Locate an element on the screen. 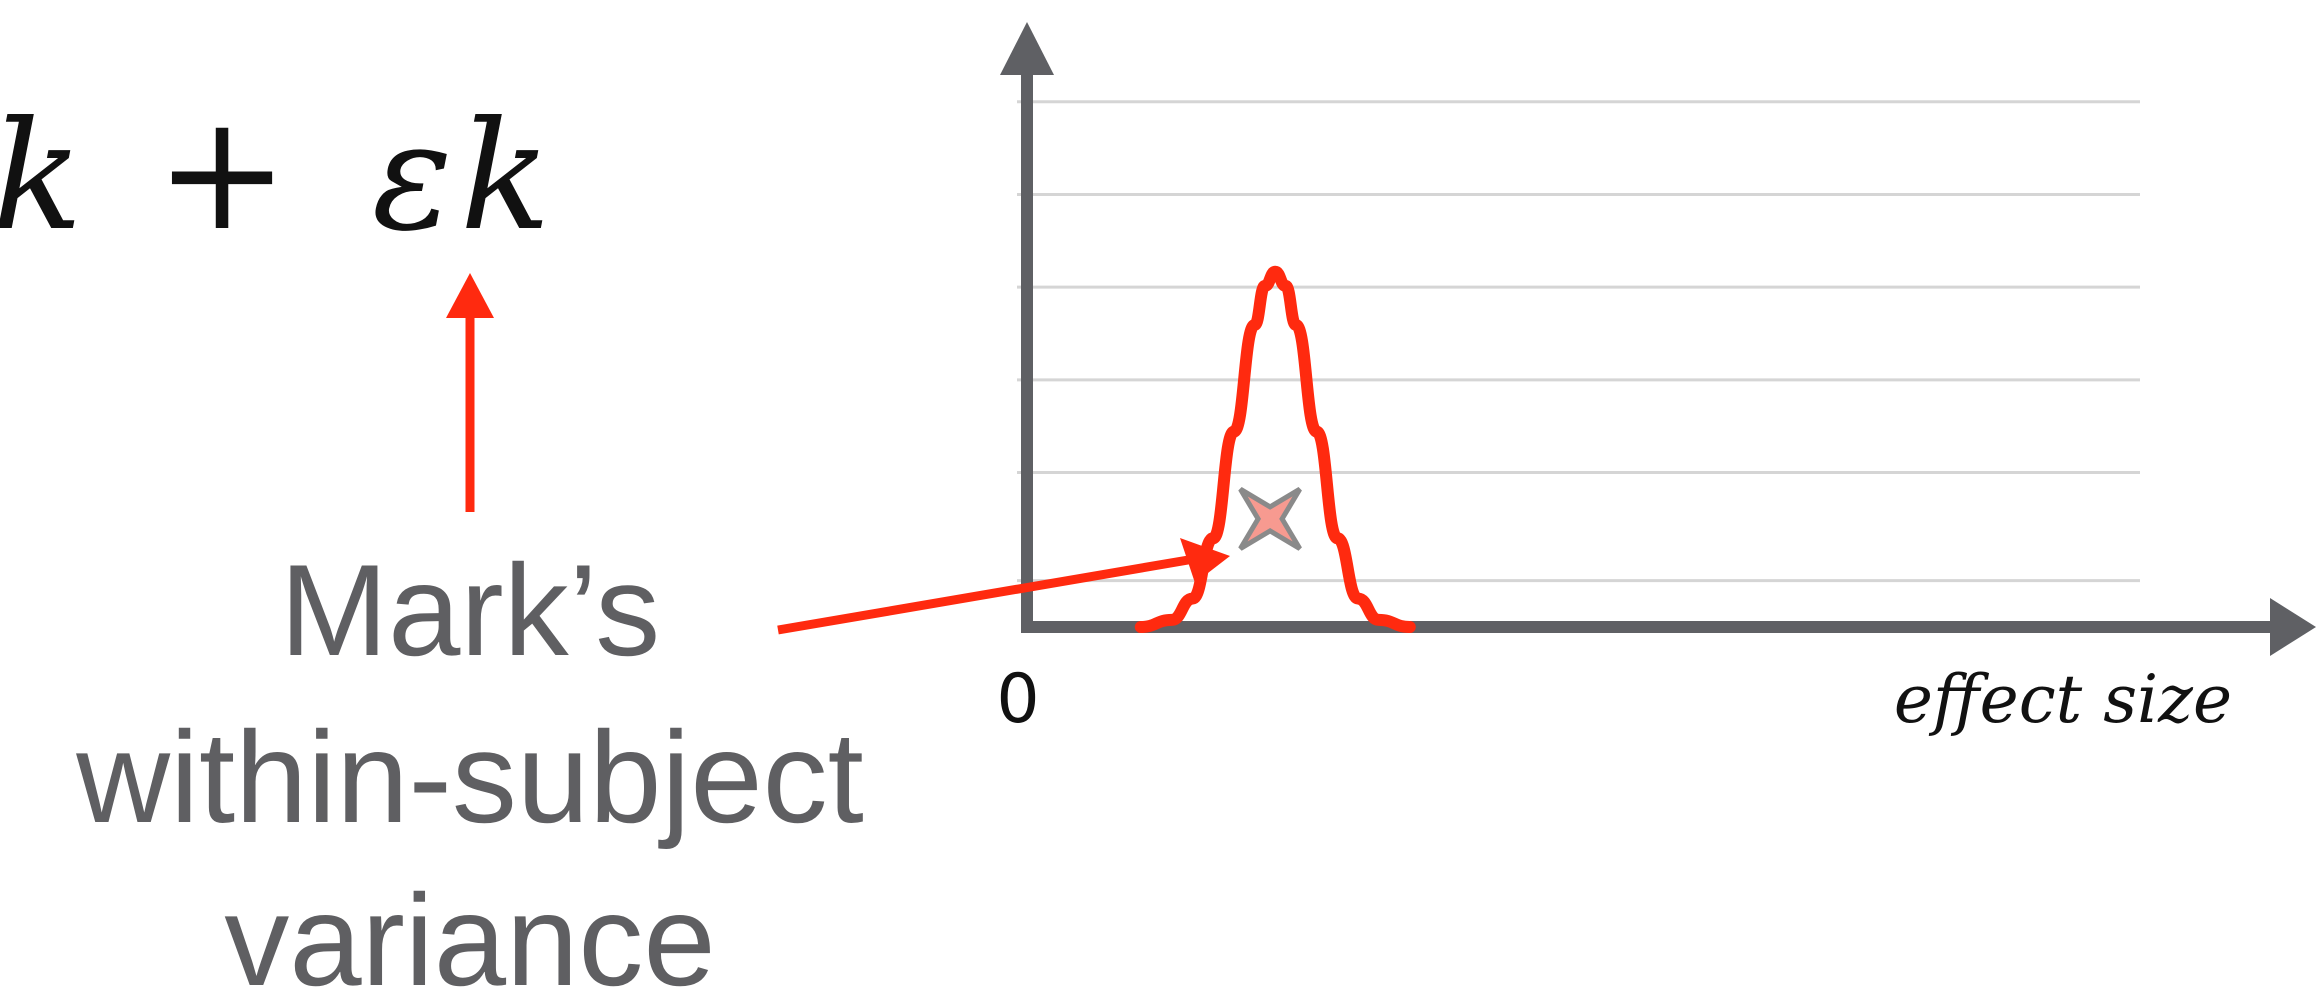  four-point-star-icon is located at coordinates (1270, 519).